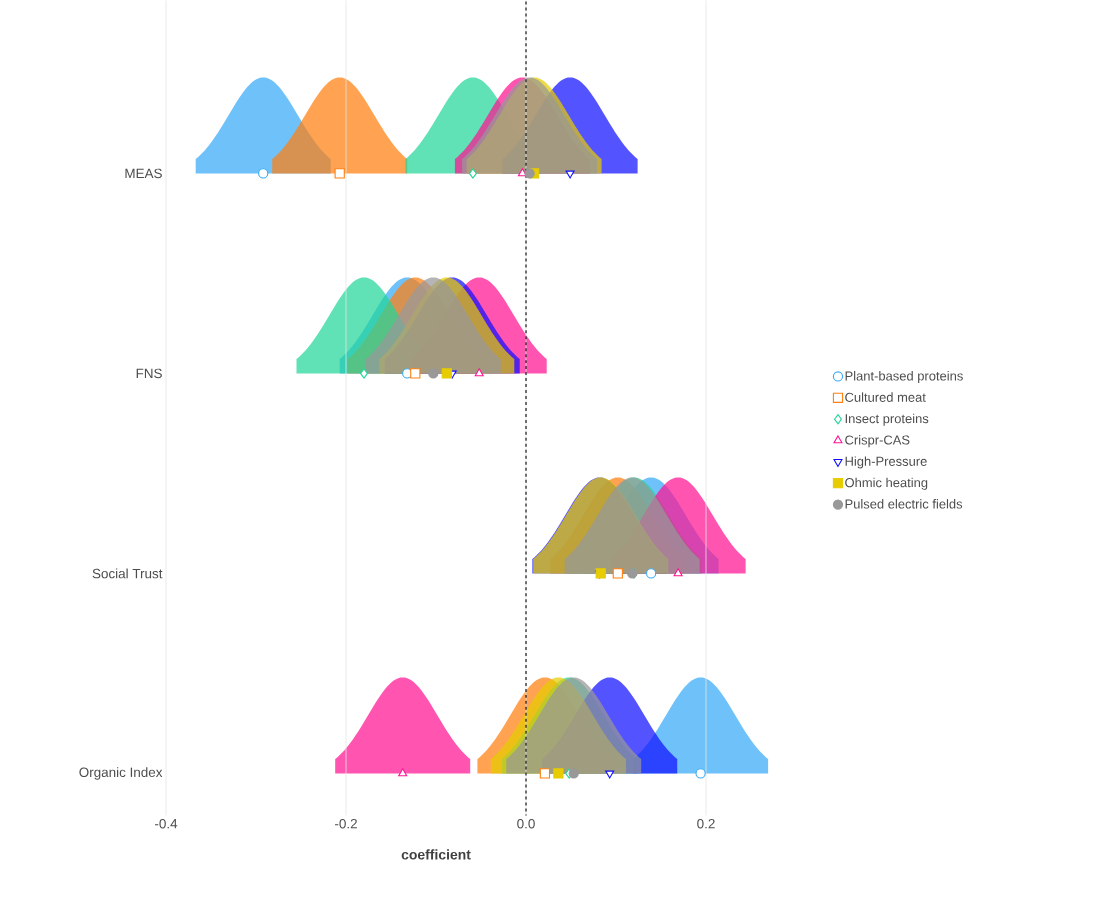 The width and height of the screenshot is (1093, 913). What do you see at coordinates (166, 823) in the screenshot?
I see `x-tick-label: -0.4` at bounding box center [166, 823].